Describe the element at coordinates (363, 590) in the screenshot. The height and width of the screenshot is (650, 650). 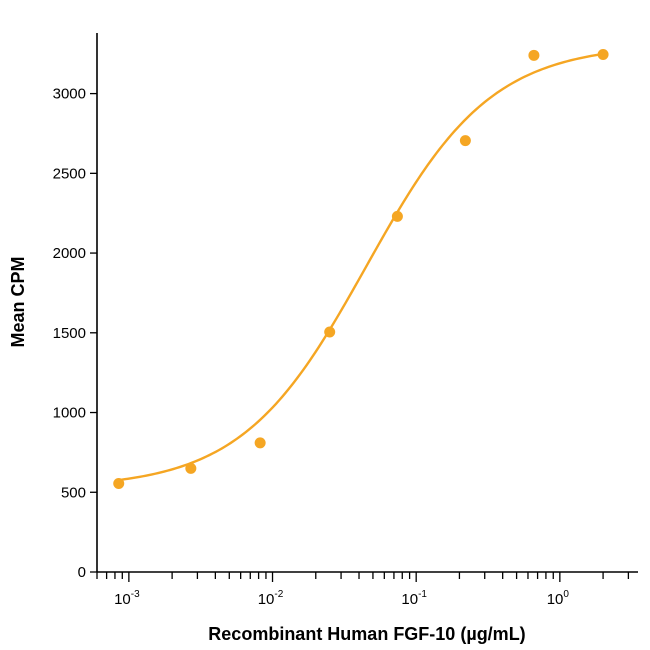
I see `x-axis-ticks: 10⁻³ 10⁻² 10⁻¹ 10⁰` at that location.